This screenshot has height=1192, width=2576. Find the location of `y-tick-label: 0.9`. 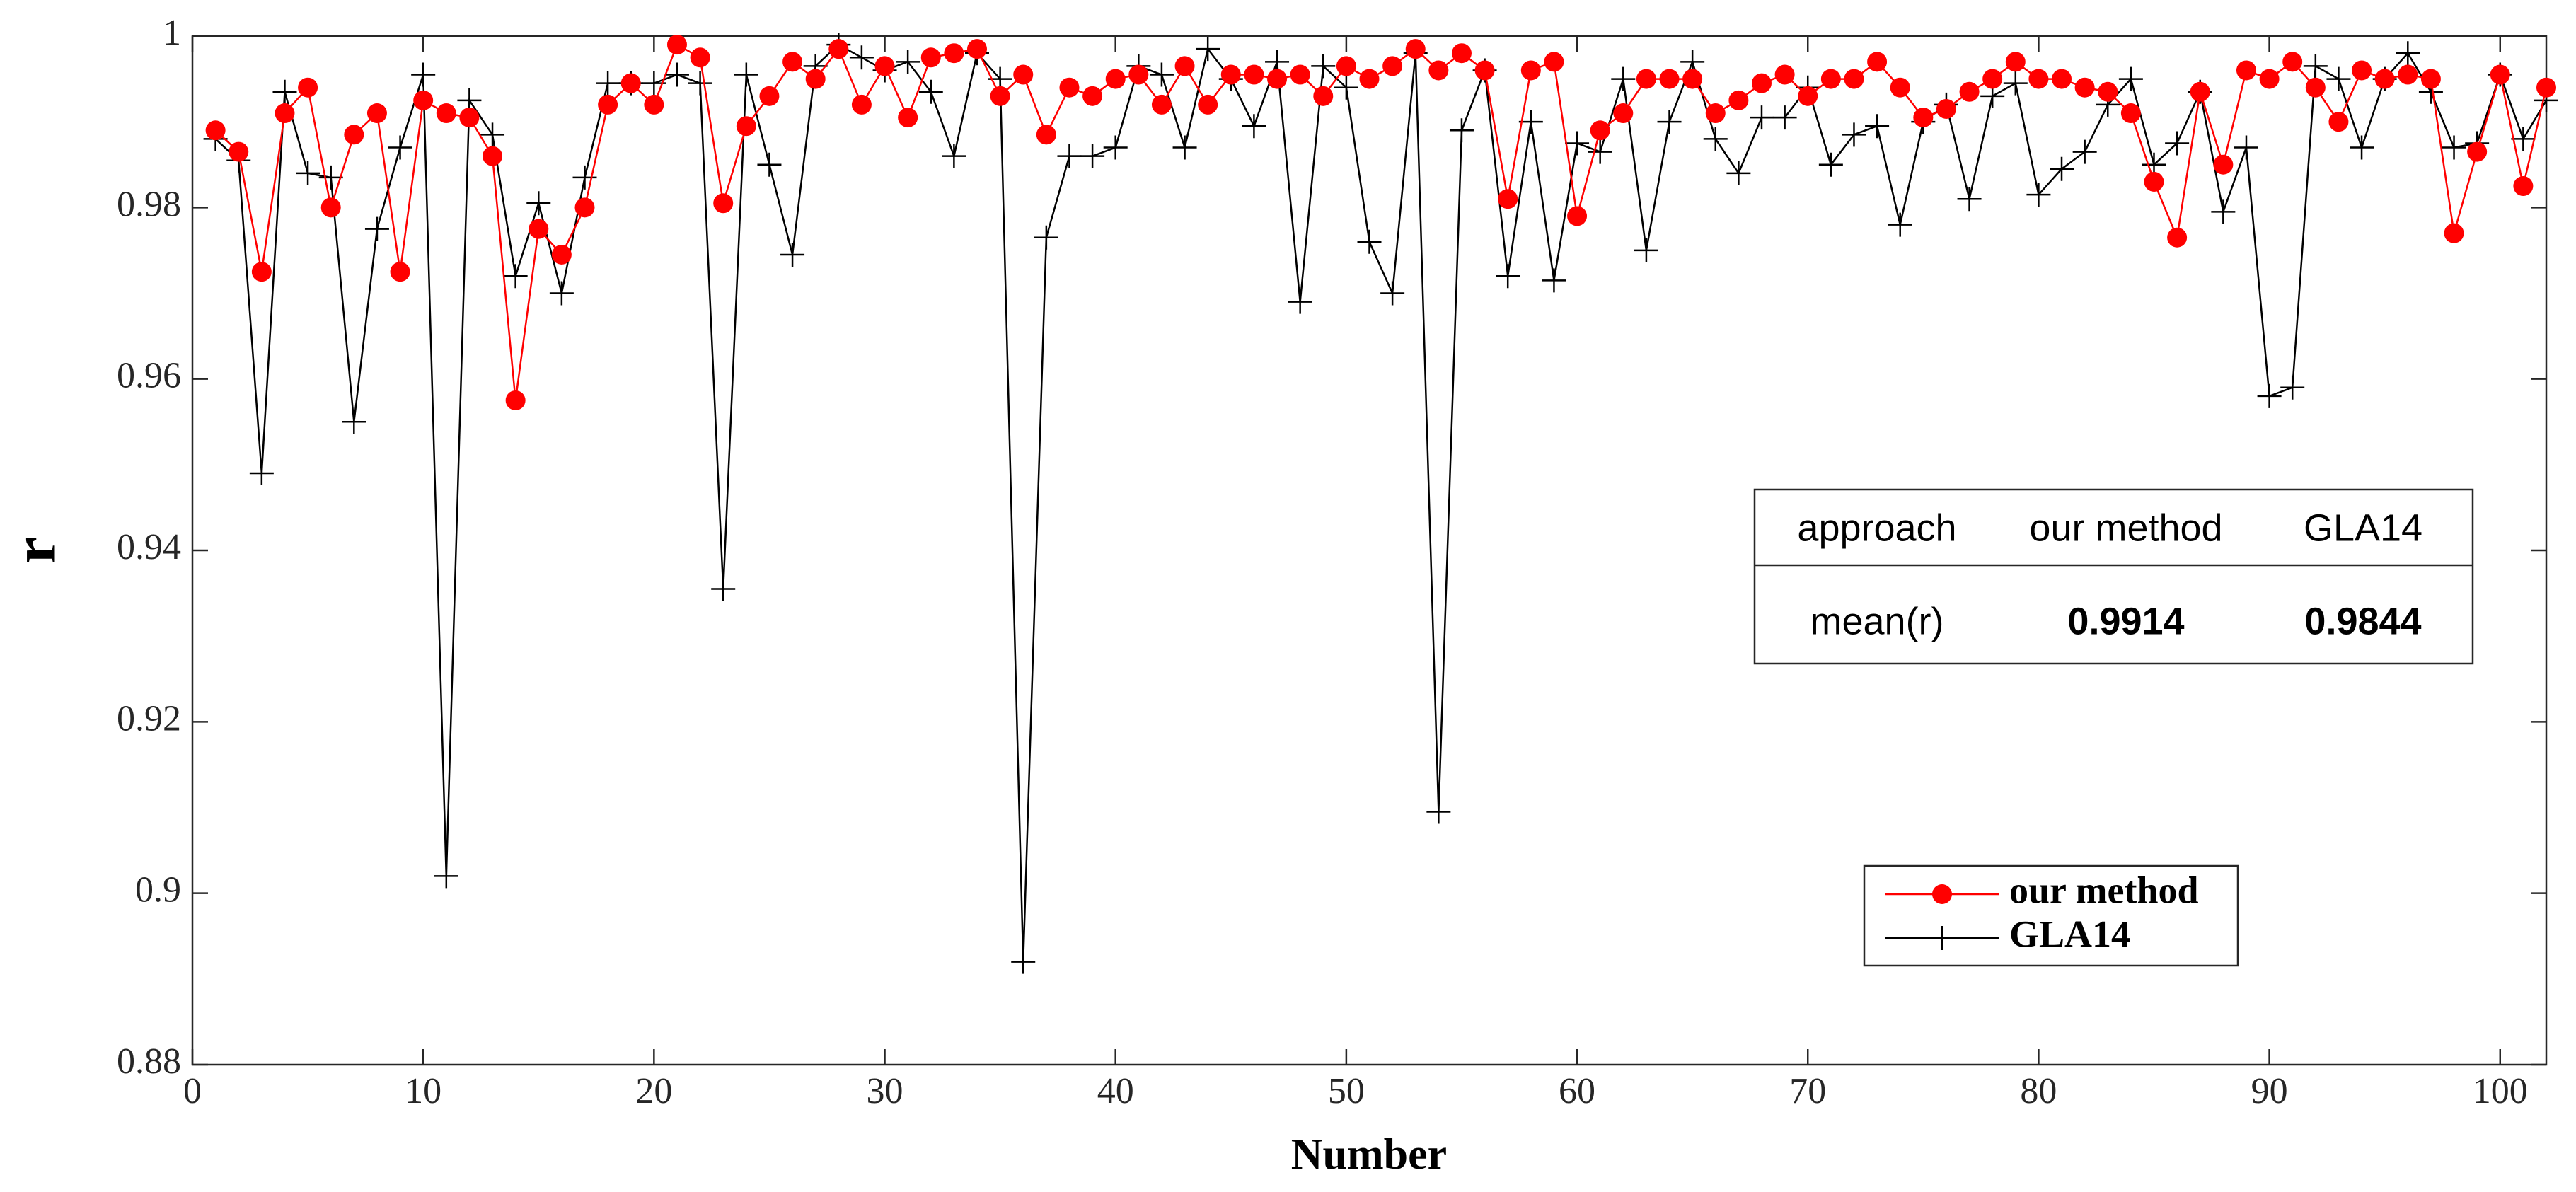

y-tick-label: 0.9 is located at coordinates (158, 890).